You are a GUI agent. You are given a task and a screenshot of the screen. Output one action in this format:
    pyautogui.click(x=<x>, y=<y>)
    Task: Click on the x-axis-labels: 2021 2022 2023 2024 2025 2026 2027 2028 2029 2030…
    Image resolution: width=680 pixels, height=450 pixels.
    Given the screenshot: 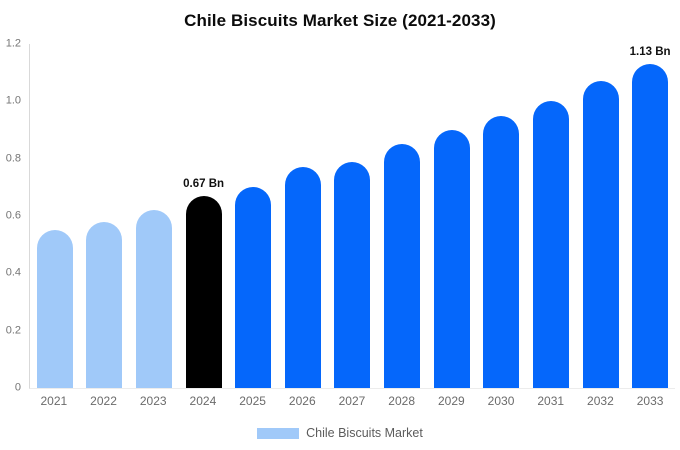 What is the action you would take?
    pyautogui.click(x=352, y=401)
    